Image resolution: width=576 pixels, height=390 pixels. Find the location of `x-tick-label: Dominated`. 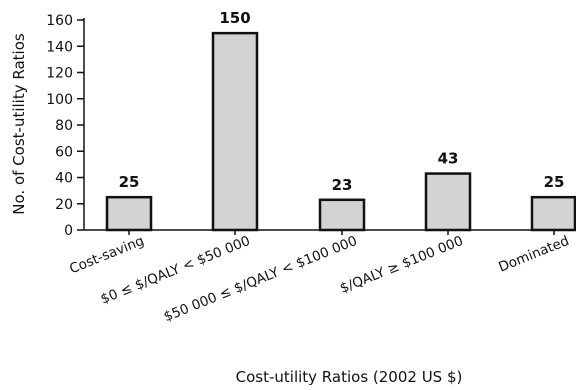

x-tick-label: Dominated is located at coordinates (533, 254).